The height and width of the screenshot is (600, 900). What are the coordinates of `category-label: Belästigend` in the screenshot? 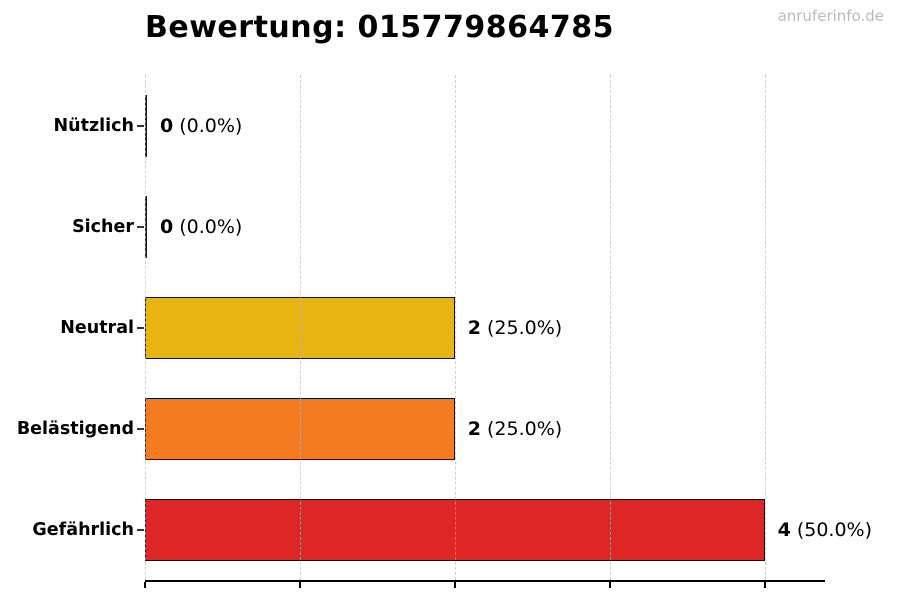 It's located at (75, 428).